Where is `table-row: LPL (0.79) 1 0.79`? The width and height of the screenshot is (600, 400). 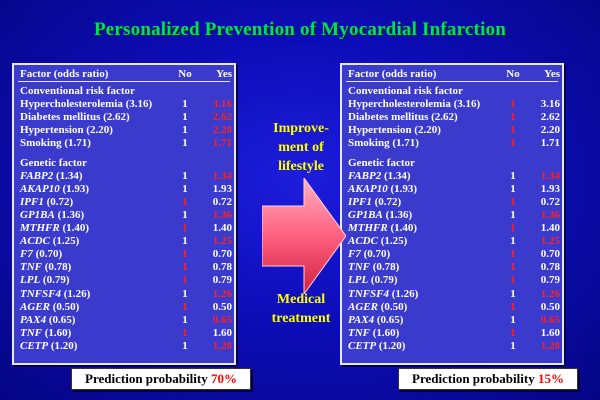
table-row: LPL (0.79) 1 0.79 is located at coordinates (126, 281).